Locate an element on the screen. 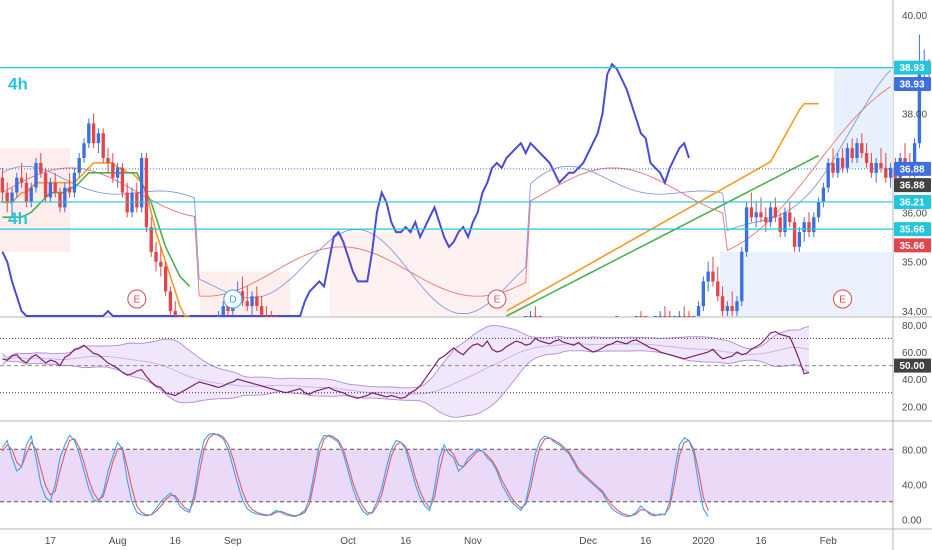  rsi-tick-label: 40.00 is located at coordinates (914, 380).